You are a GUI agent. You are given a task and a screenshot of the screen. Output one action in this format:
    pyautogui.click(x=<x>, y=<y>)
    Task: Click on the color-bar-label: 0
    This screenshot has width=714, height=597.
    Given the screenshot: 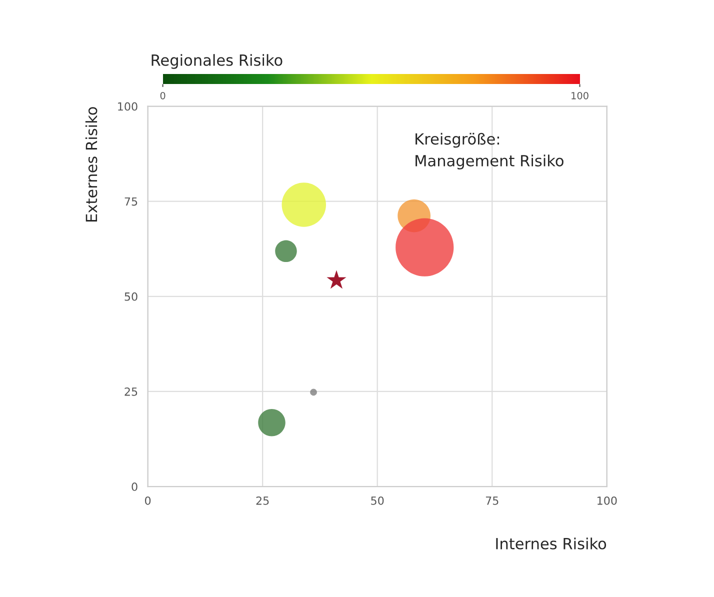 What is the action you would take?
    pyautogui.click(x=163, y=96)
    